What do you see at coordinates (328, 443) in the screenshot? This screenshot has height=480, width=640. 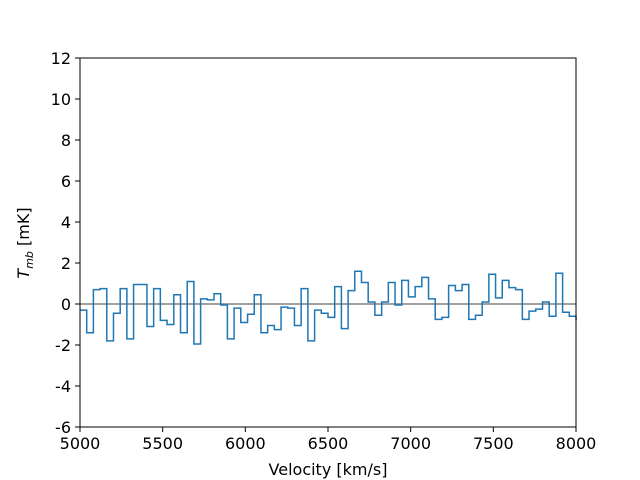 I see `x-tick-label: 6500` at bounding box center [328, 443].